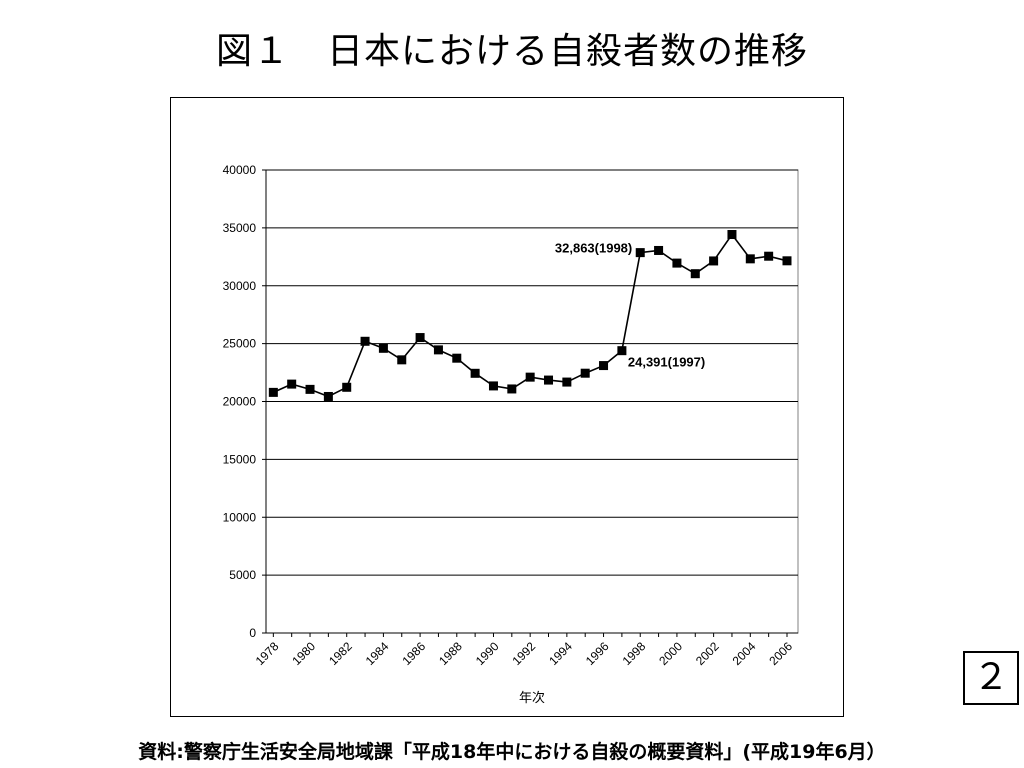  Describe the element at coordinates (487, 653) in the screenshot. I see `x-tick-label: 1990` at that location.